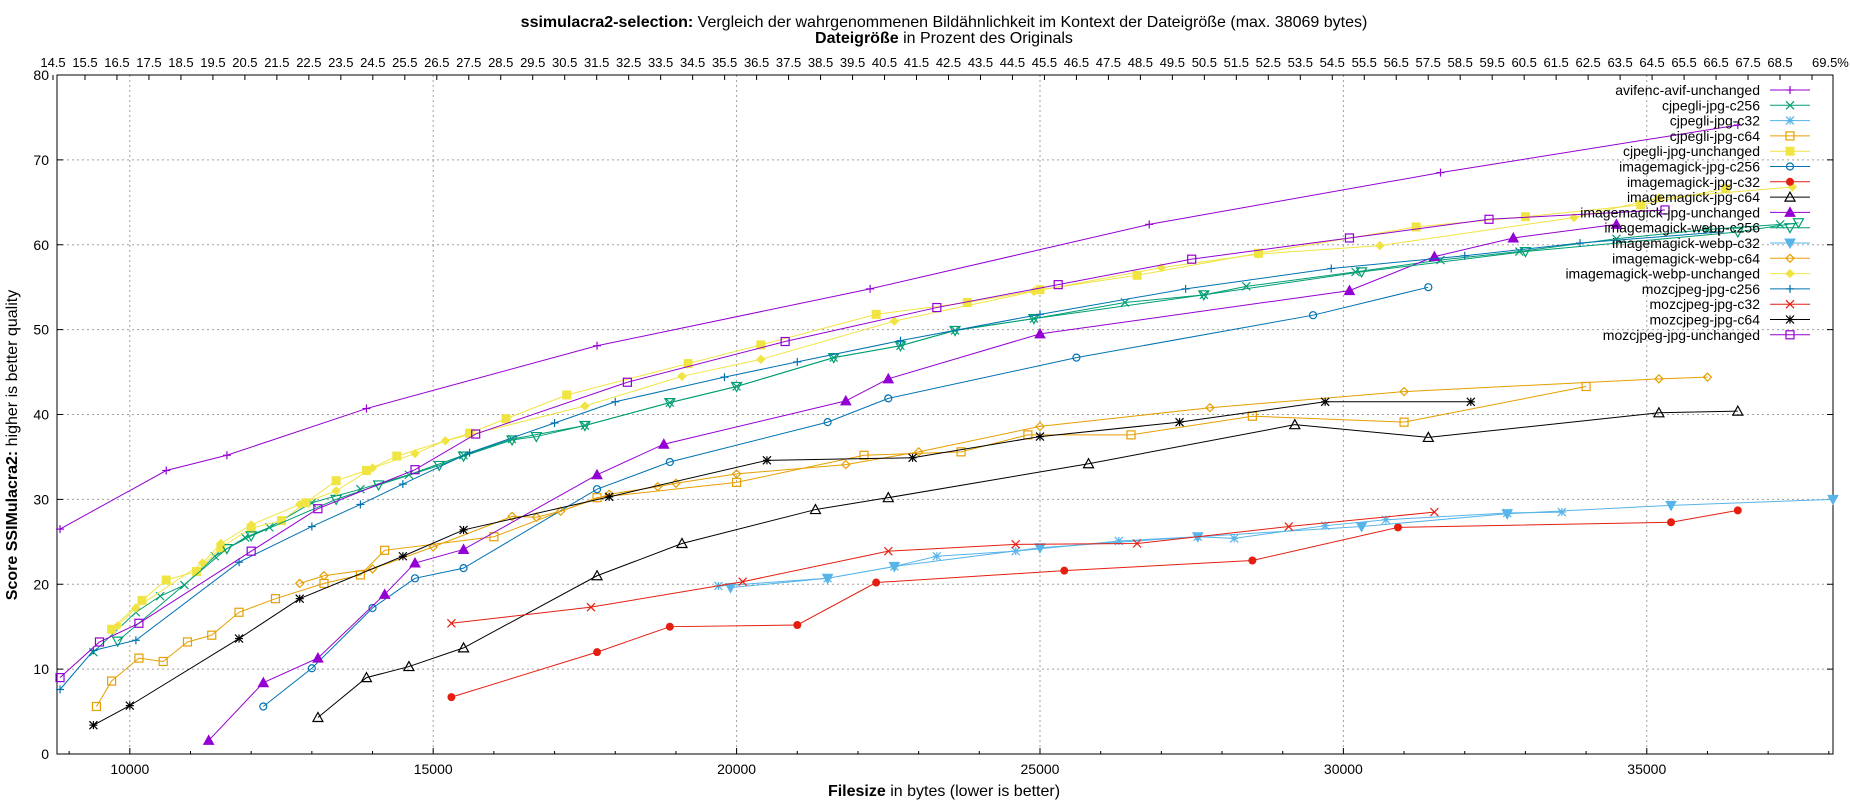 This screenshot has height=800, width=1850. What do you see at coordinates (212, 62) in the screenshot?
I see `top-tick-label: 19.5` at bounding box center [212, 62].